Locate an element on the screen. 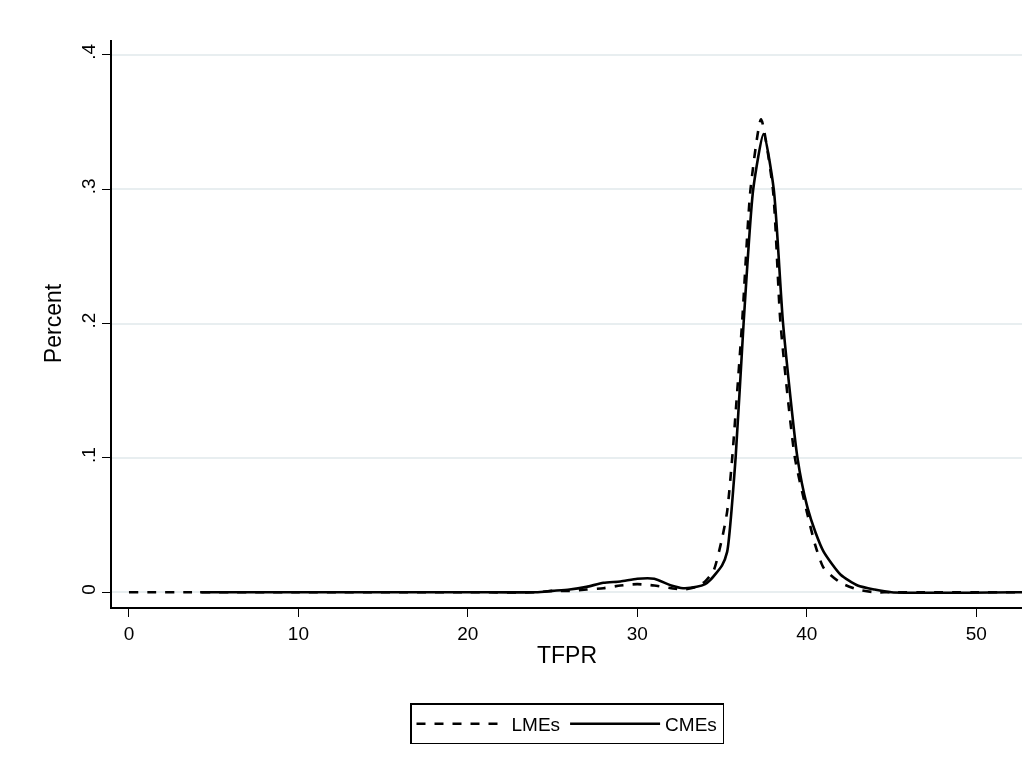 The height and width of the screenshot is (777, 1027). x-axis-title: TFPR is located at coordinates (567, 654).